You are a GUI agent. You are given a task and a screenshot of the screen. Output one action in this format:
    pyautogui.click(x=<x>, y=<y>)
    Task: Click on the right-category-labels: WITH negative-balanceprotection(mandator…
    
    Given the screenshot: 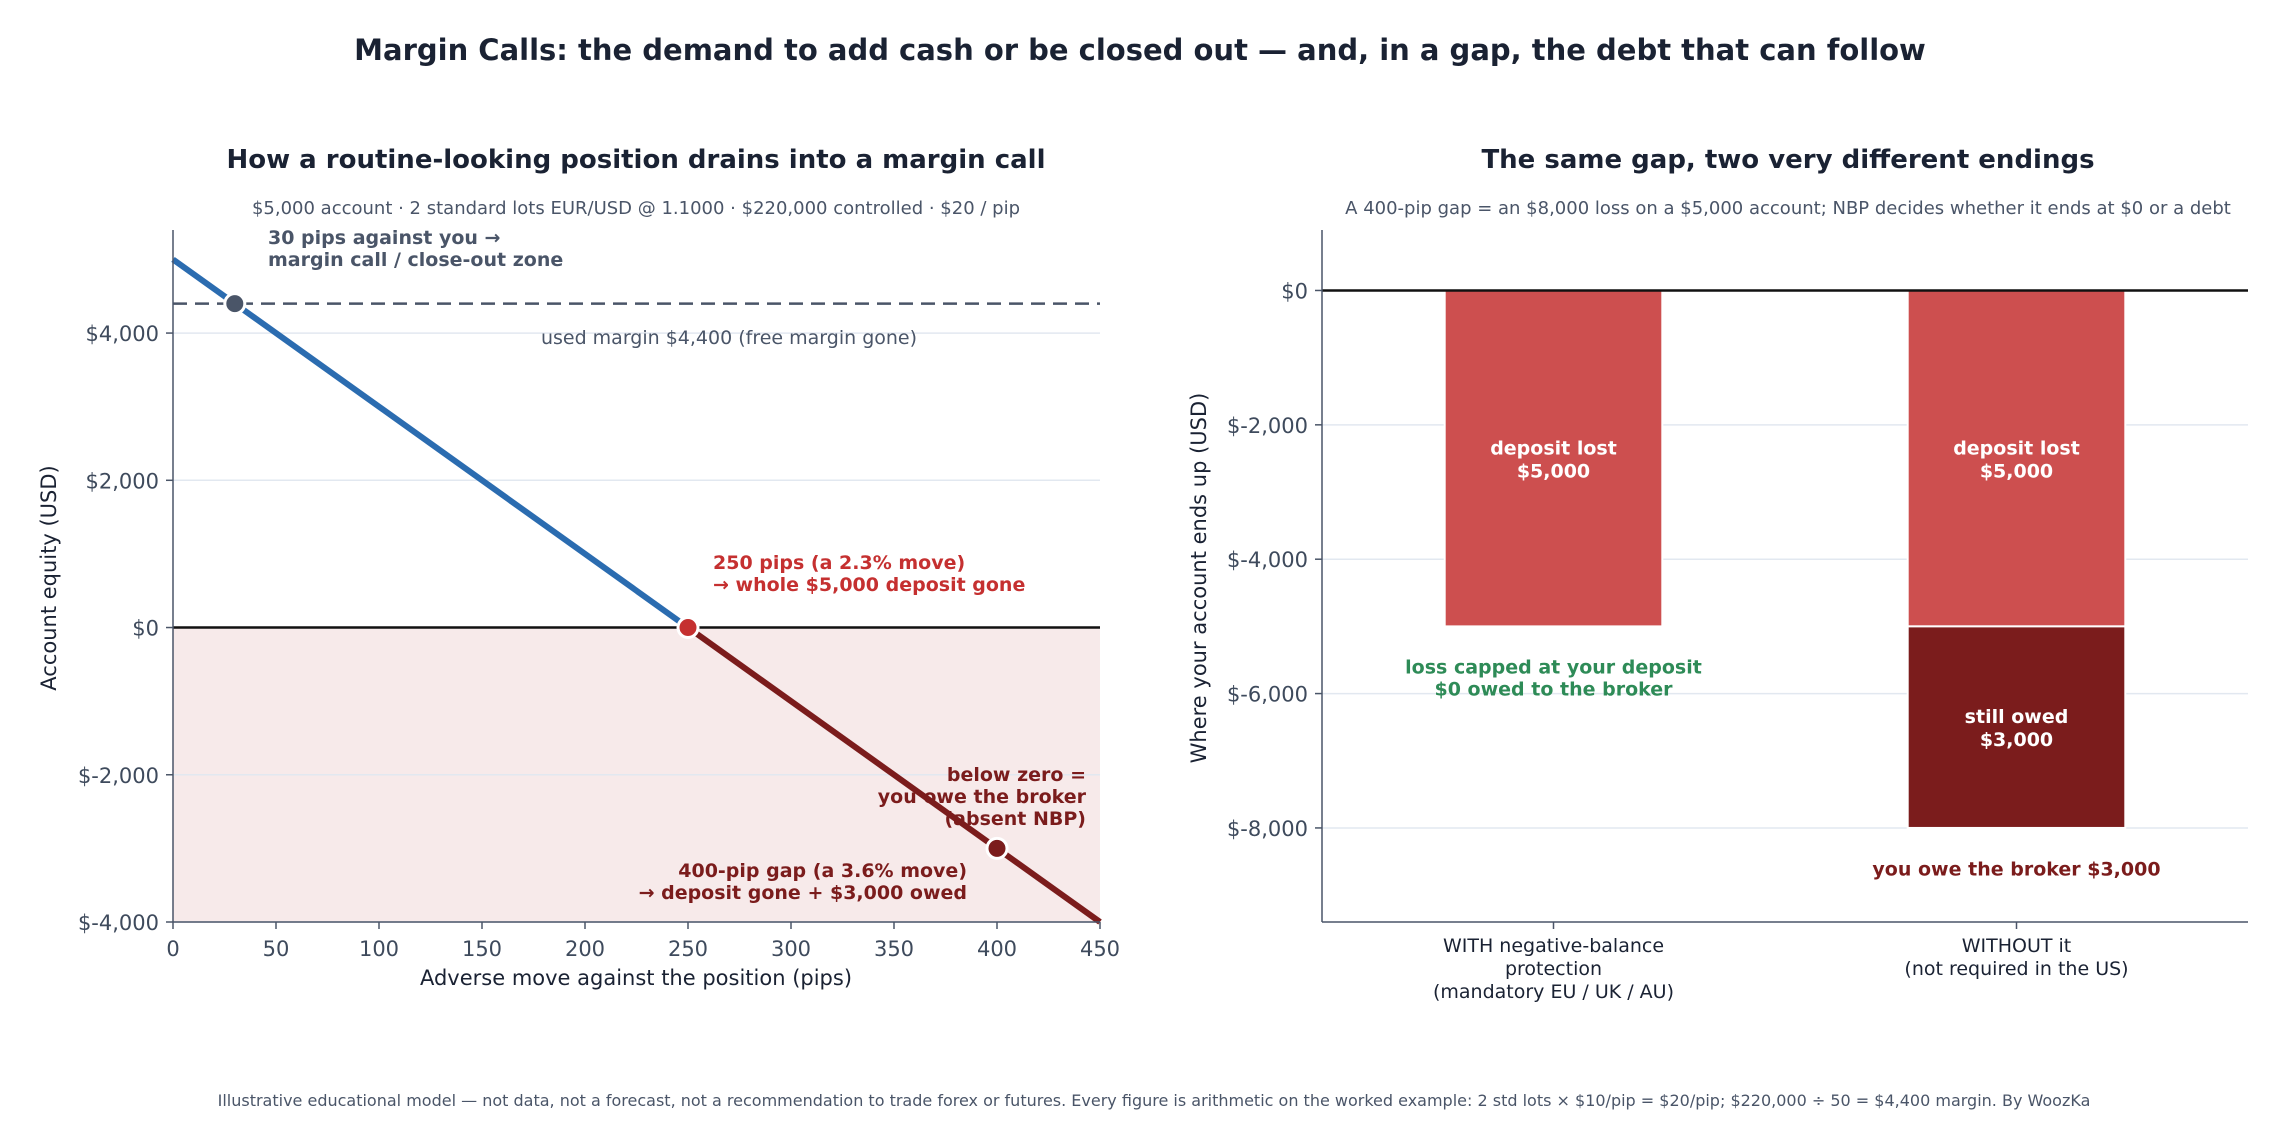 What is the action you would take?
    pyautogui.click(x=1781, y=962)
    